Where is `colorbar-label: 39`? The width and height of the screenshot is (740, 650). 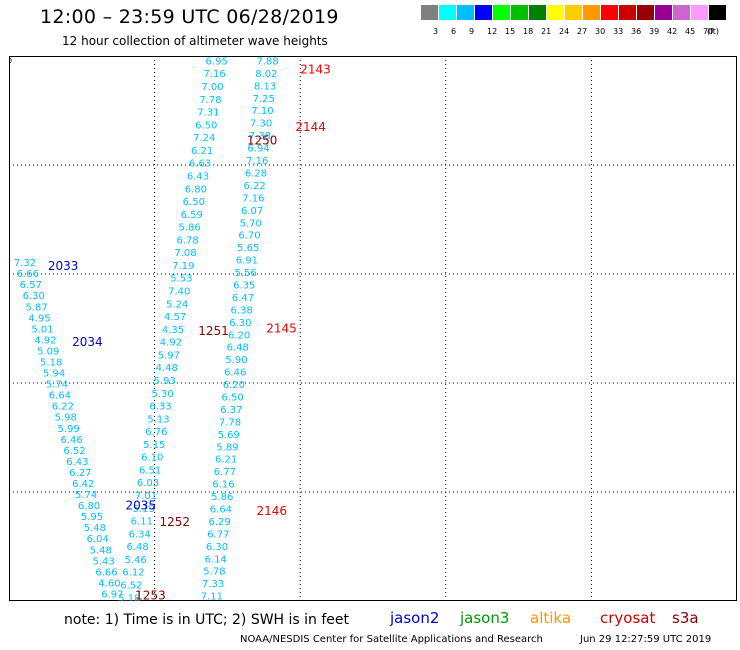 colorbar-label: 39 is located at coordinates (654, 31).